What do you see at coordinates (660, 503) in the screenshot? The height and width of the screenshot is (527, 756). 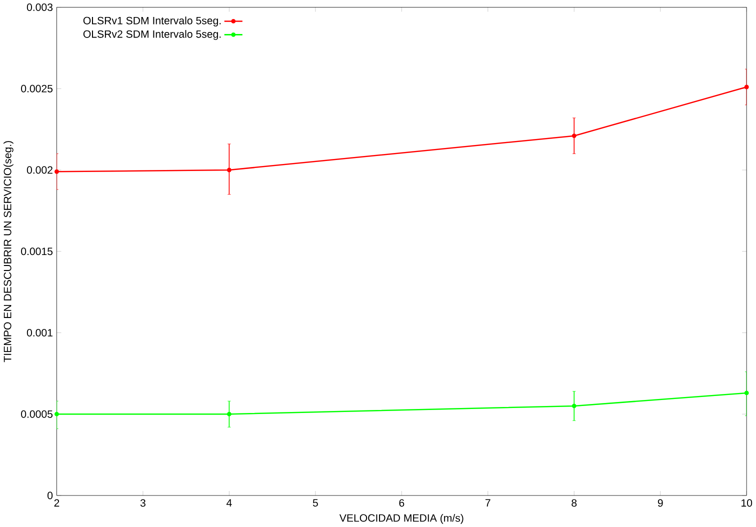 I see `x-tick-label: 9` at bounding box center [660, 503].